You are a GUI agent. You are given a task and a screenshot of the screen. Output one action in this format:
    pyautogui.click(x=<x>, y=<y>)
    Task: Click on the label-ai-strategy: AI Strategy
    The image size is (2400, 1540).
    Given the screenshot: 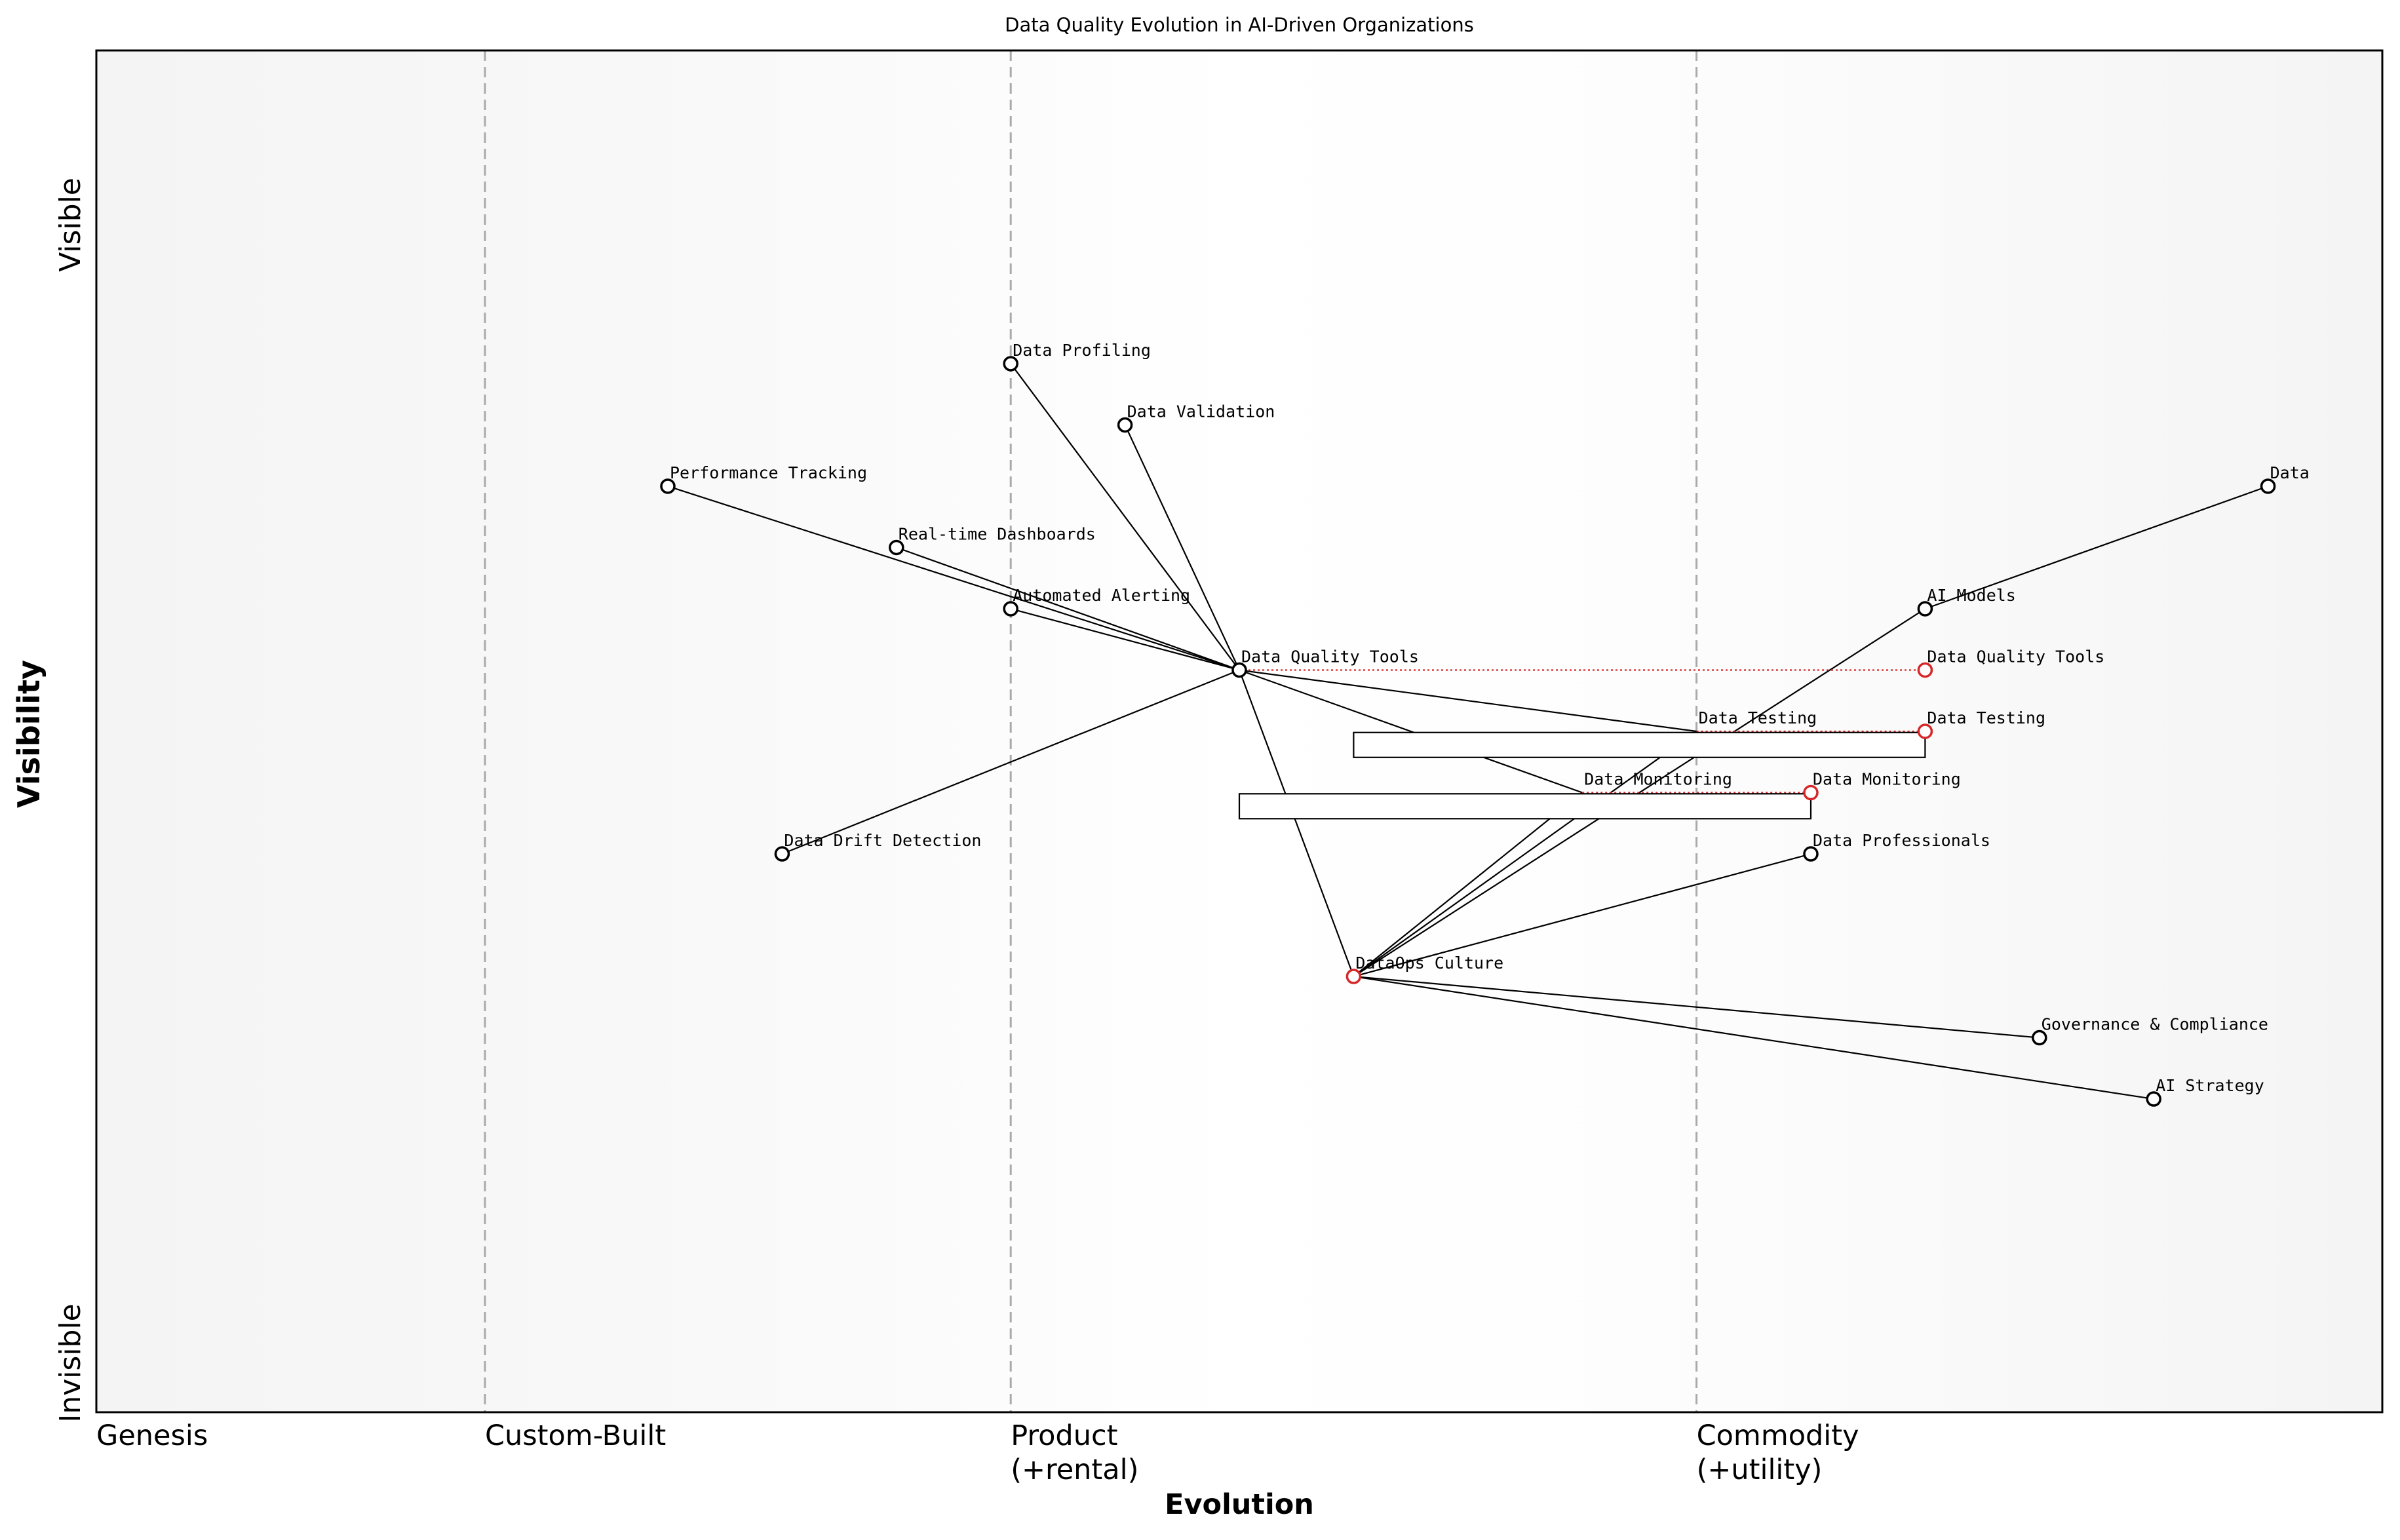 What is the action you would take?
    pyautogui.click(x=2210, y=1085)
    